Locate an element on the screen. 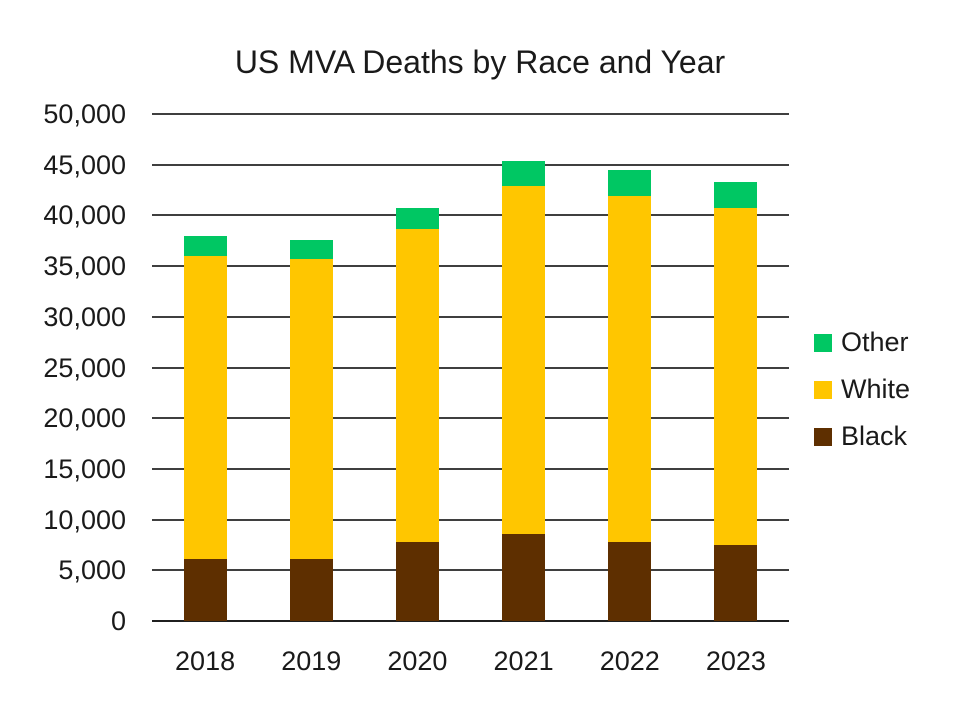 Image resolution: width=960 pixels, height=720 pixels. legend-swatch-black-icon is located at coordinates (823, 436).